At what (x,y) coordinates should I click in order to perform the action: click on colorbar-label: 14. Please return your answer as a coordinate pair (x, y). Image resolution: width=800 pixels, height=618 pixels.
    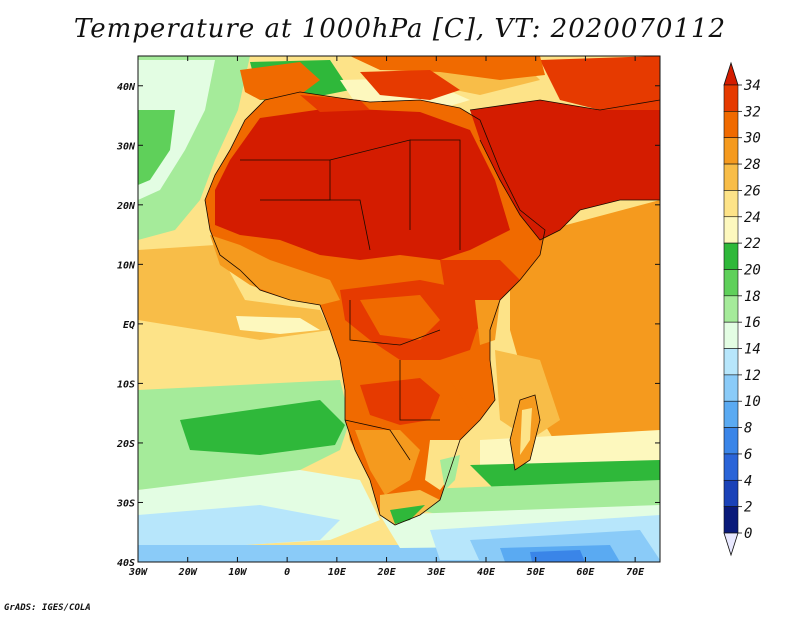
    Looking at the image, I should click on (752, 350).